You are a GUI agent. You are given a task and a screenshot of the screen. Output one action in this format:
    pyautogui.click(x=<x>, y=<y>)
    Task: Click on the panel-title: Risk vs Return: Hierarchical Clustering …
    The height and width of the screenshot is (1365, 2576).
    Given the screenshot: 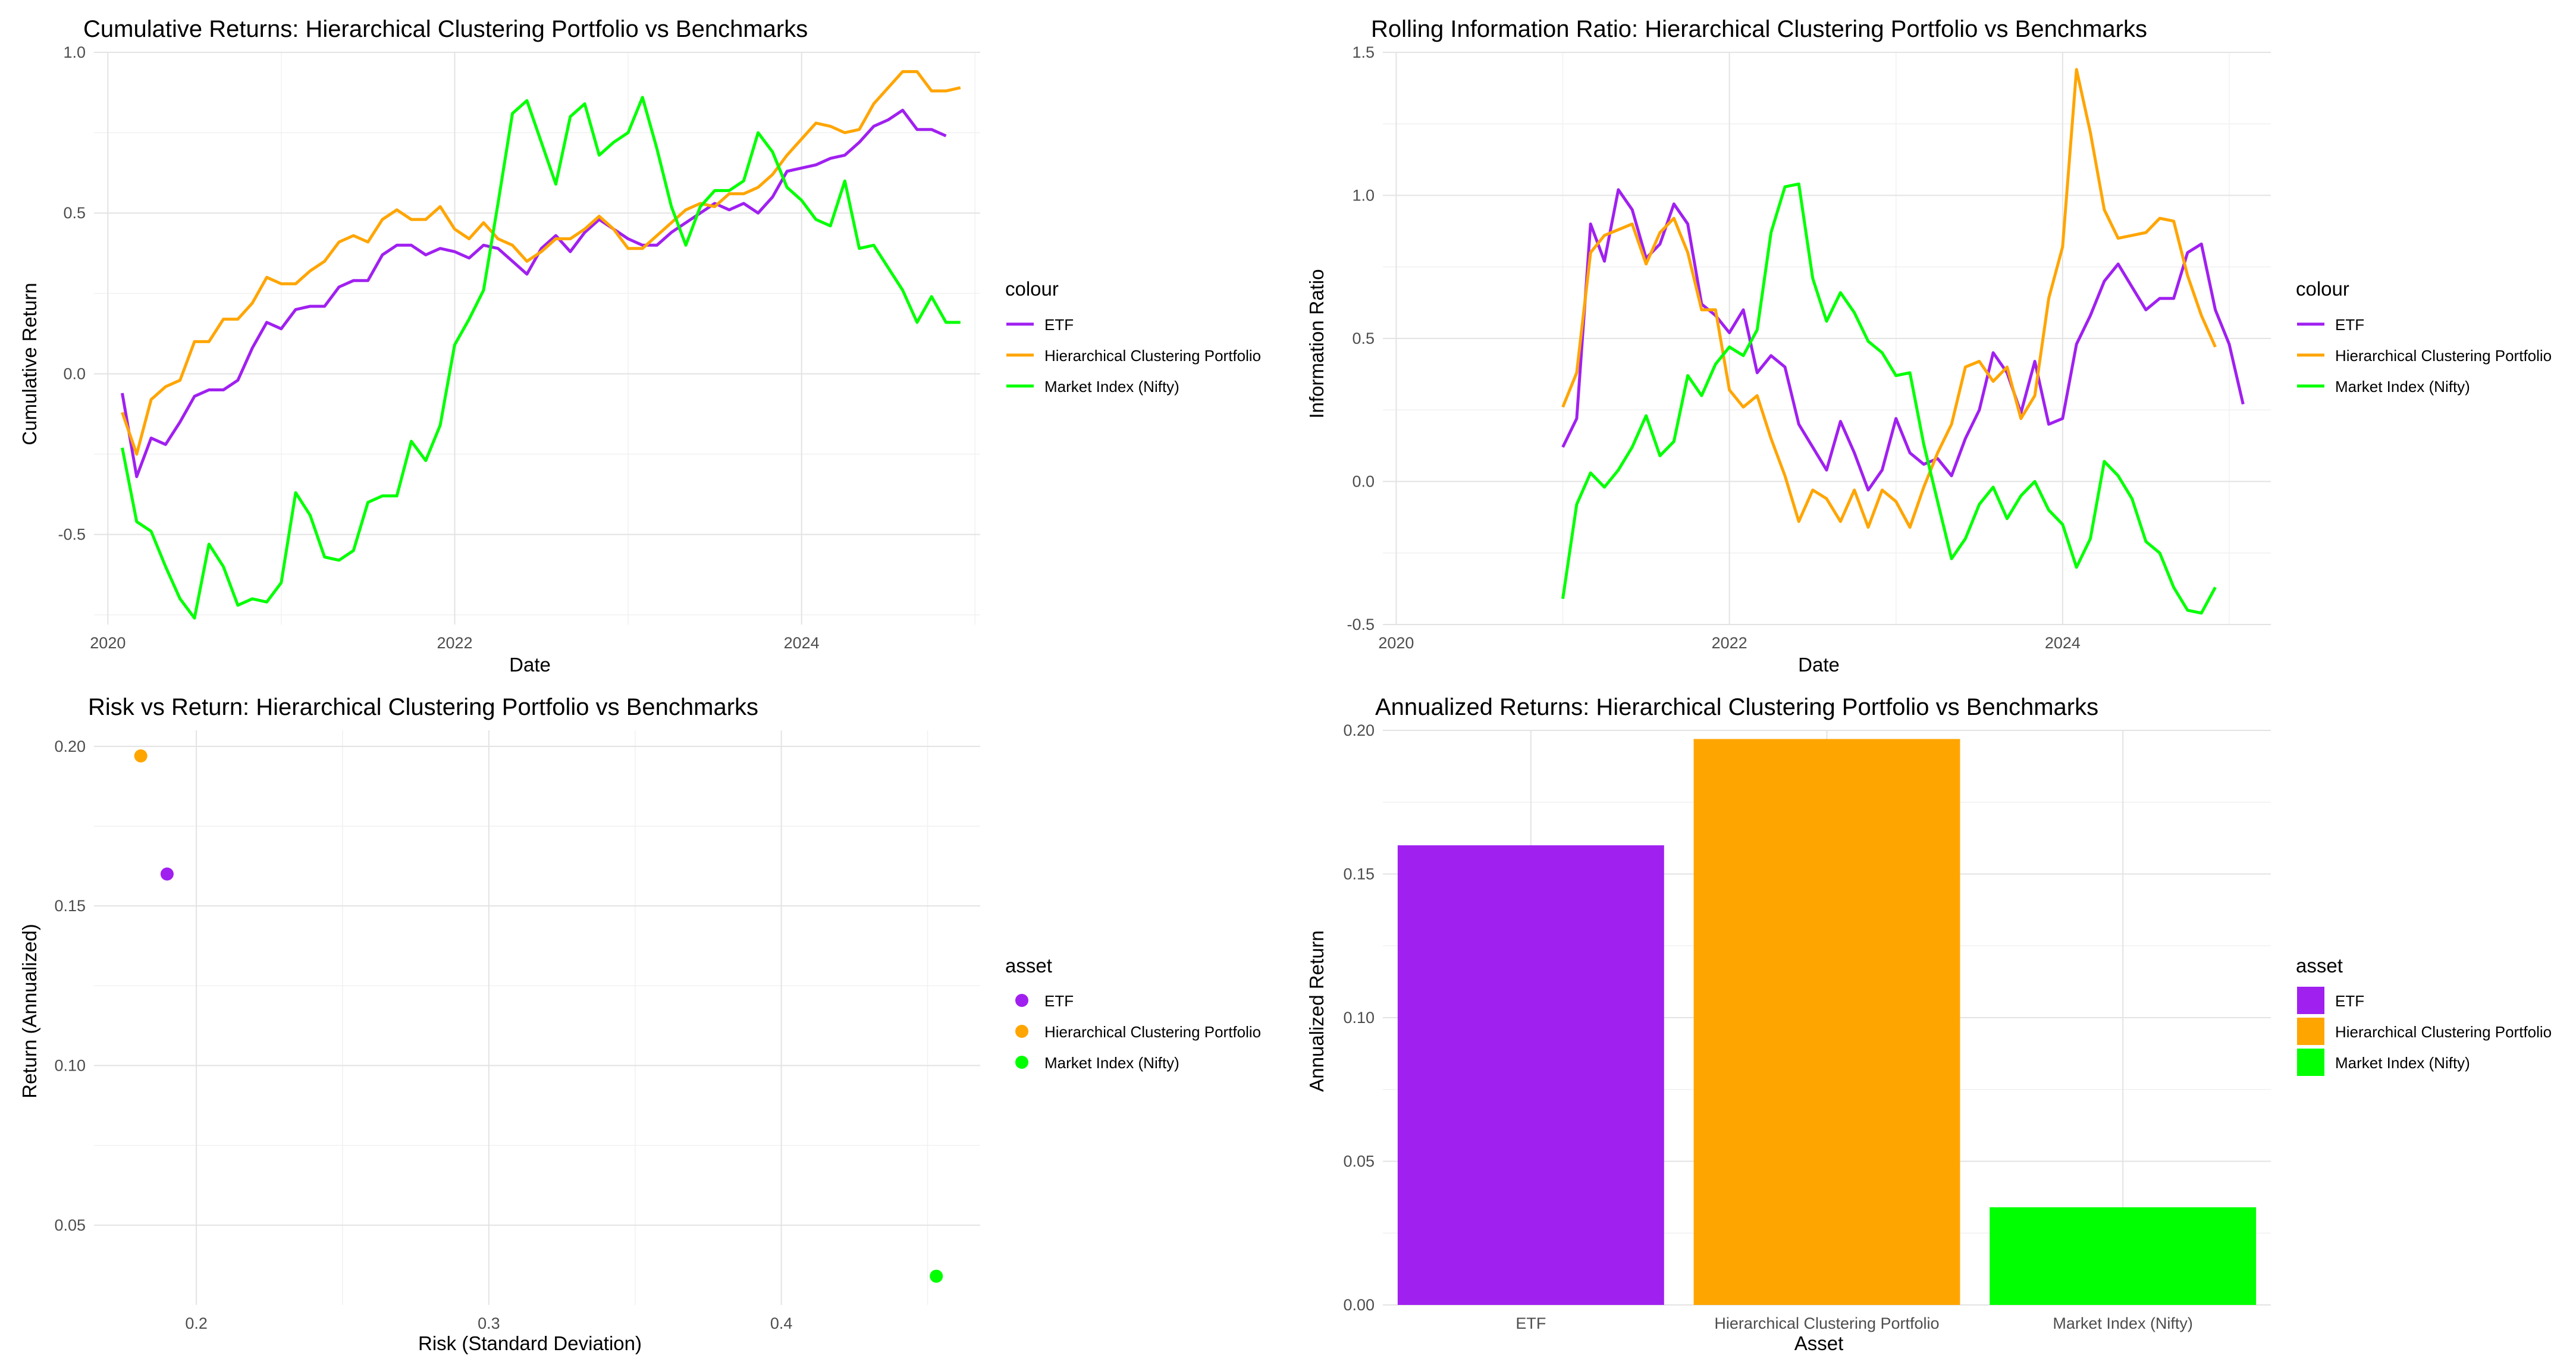 What is the action you would take?
    pyautogui.click(x=423, y=707)
    